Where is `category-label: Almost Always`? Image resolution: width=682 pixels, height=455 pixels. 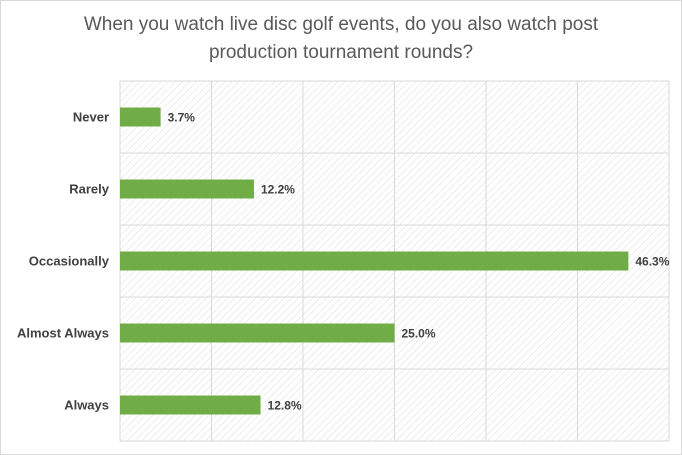 category-label: Almost Always is located at coordinates (63, 333).